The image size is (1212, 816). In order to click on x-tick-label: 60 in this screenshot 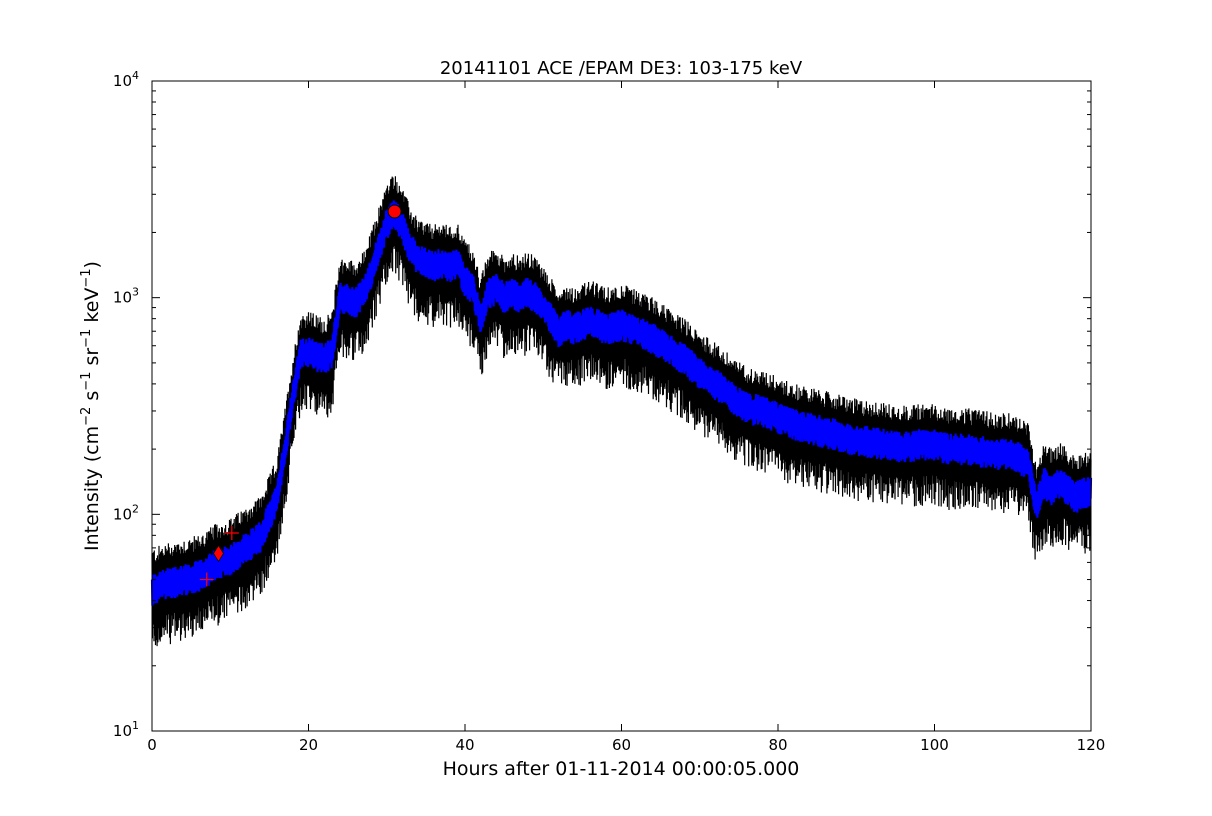, I will do `click(621, 745)`.